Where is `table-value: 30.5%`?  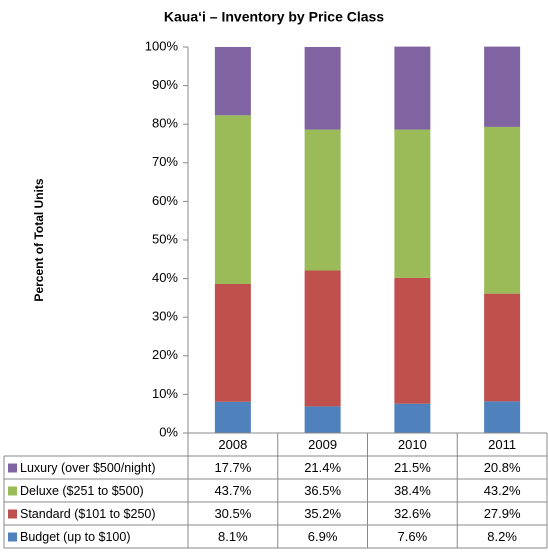
table-value: 30.5% is located at coordinates (232, 513).